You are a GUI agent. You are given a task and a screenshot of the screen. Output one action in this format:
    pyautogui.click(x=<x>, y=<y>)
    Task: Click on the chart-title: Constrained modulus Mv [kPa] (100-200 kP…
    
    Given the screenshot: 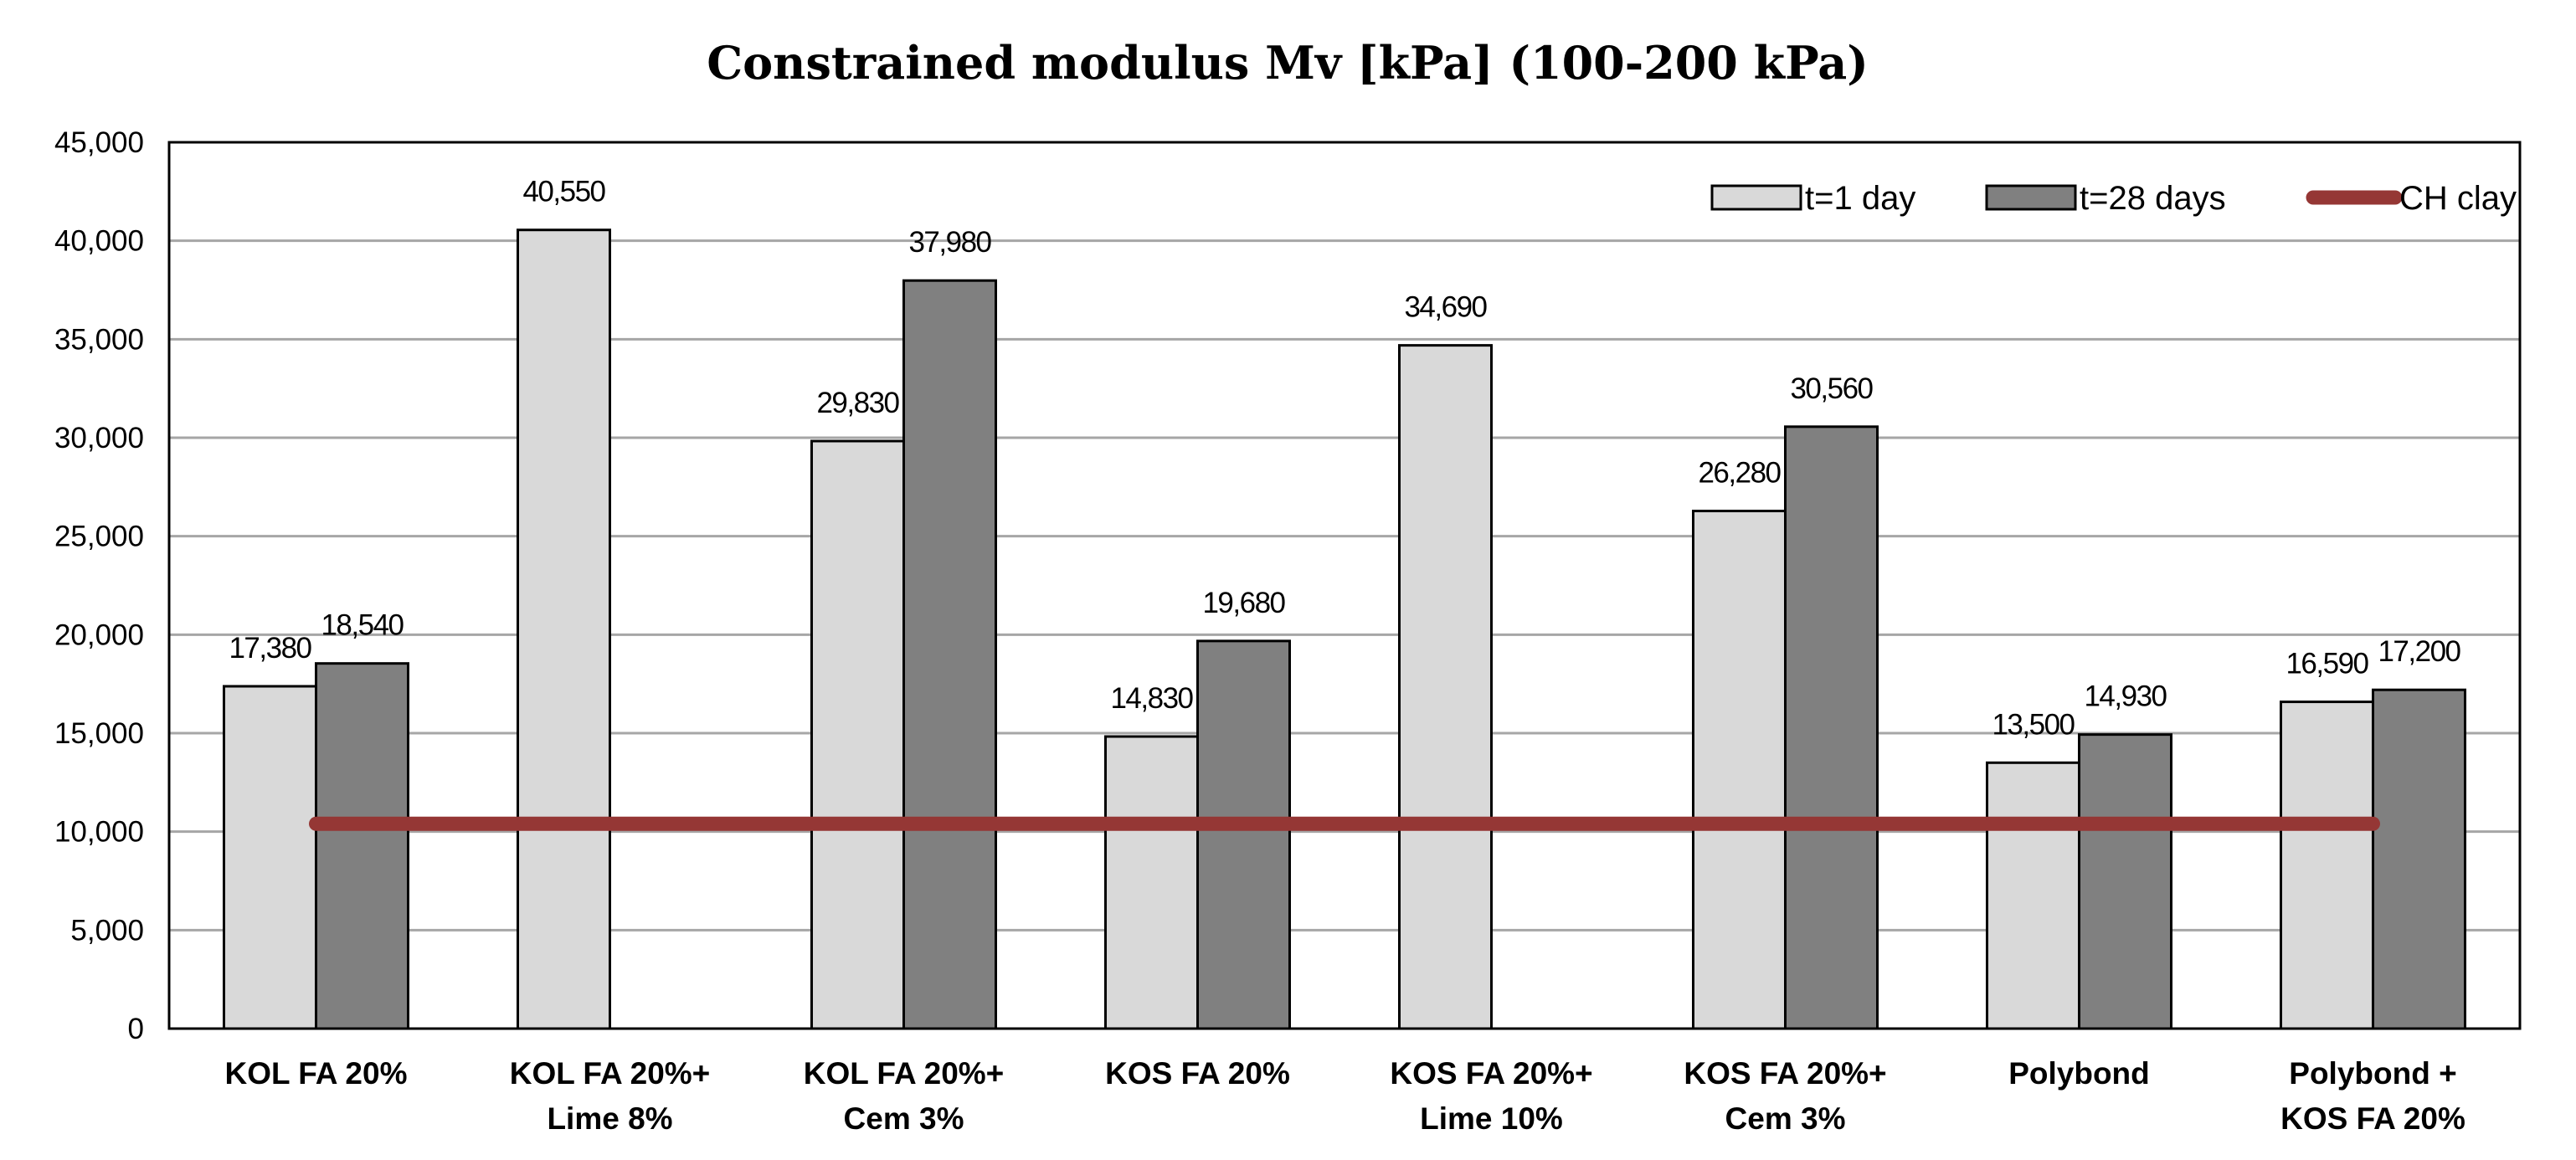 What is the action you would take?
    pyautogui.click(x=1288, y=63)
    